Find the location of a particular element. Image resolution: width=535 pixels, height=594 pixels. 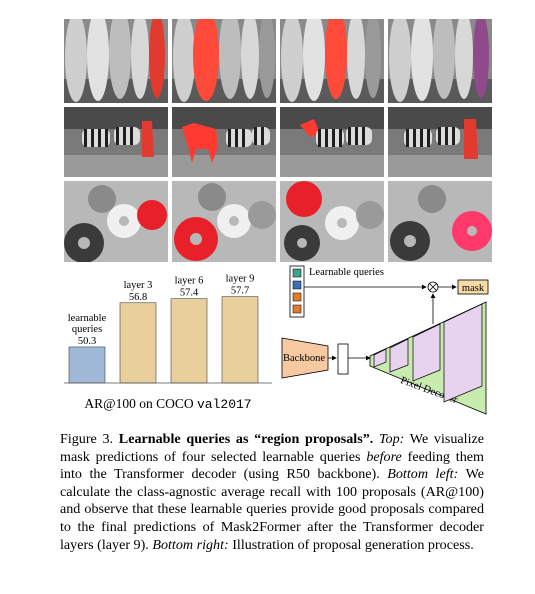

bar-category-label-1: learnable is located at coordinates (87, 318).